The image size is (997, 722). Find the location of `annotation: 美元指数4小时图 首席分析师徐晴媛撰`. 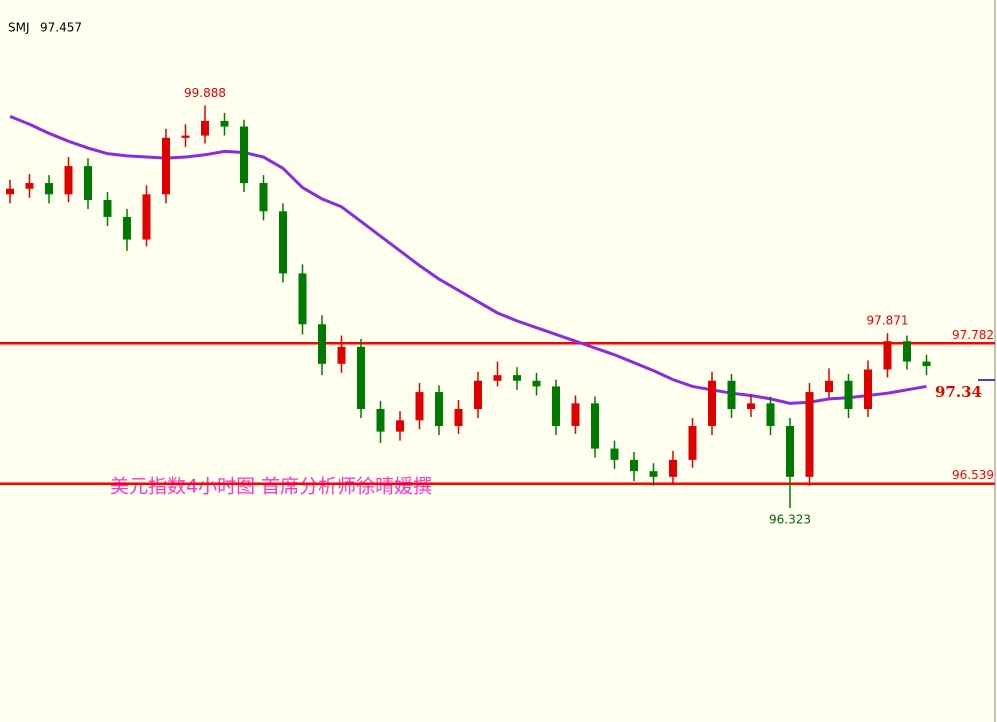

annotation: 美元指数4小时图 首席分析师徐晴媛撰 is located at coordinates (271, 487).